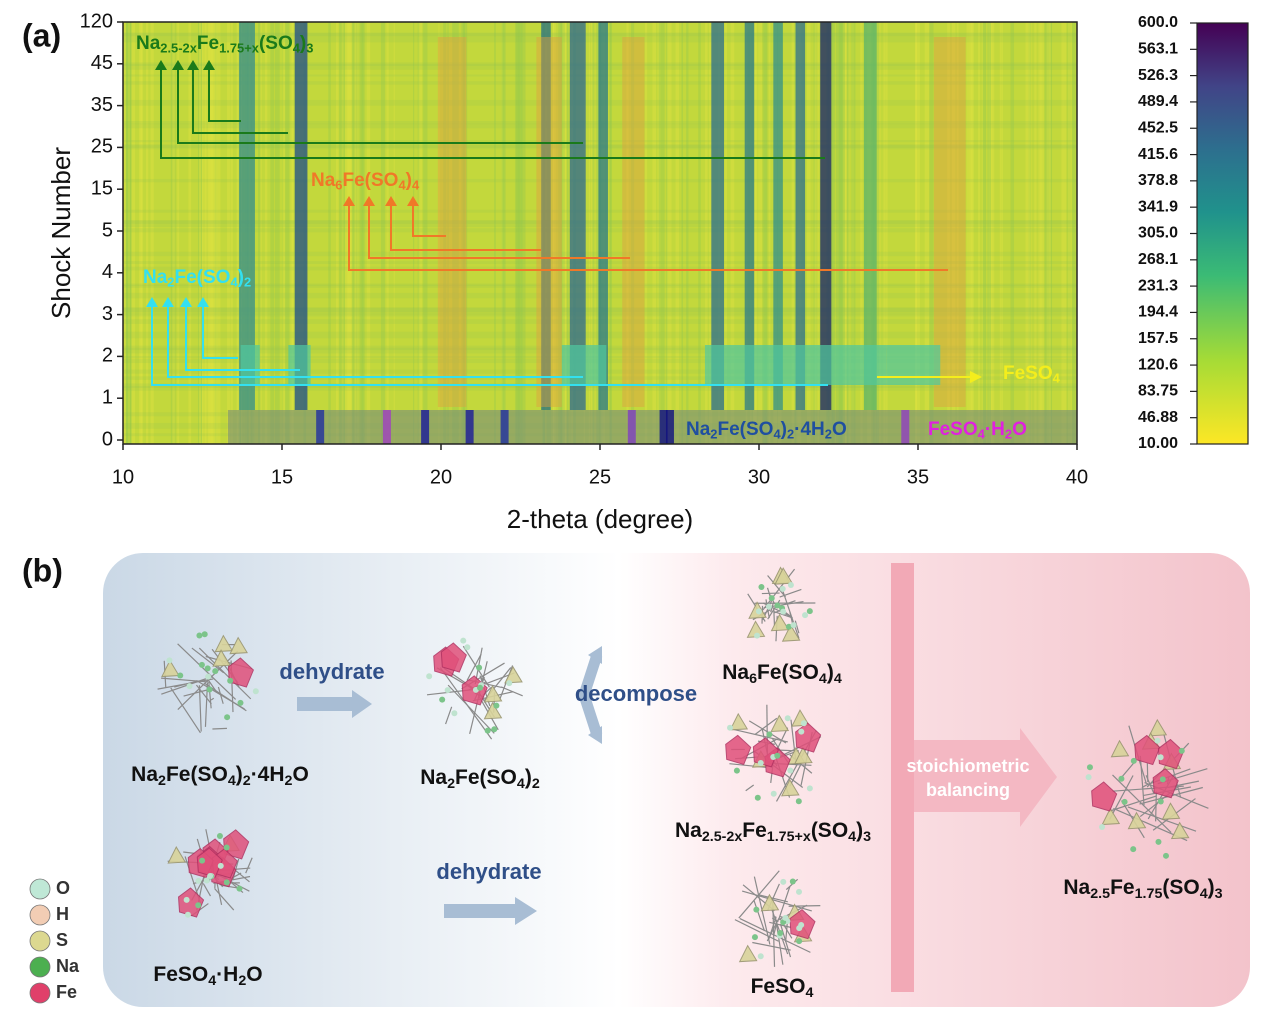  I want to click on fe-octahedron, so click(1165, 783).